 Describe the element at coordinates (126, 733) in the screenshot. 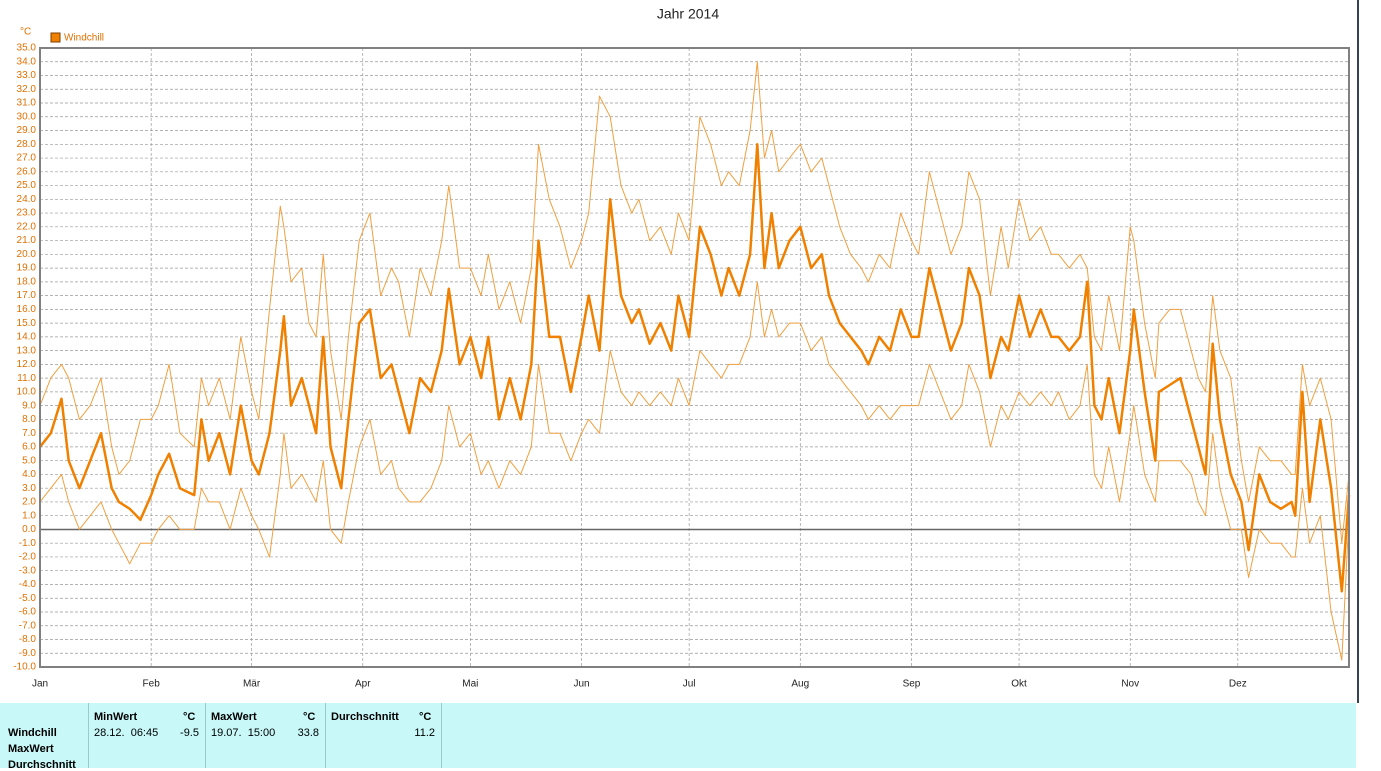

I see `cell-time: 28.12. 06:45` at that location.